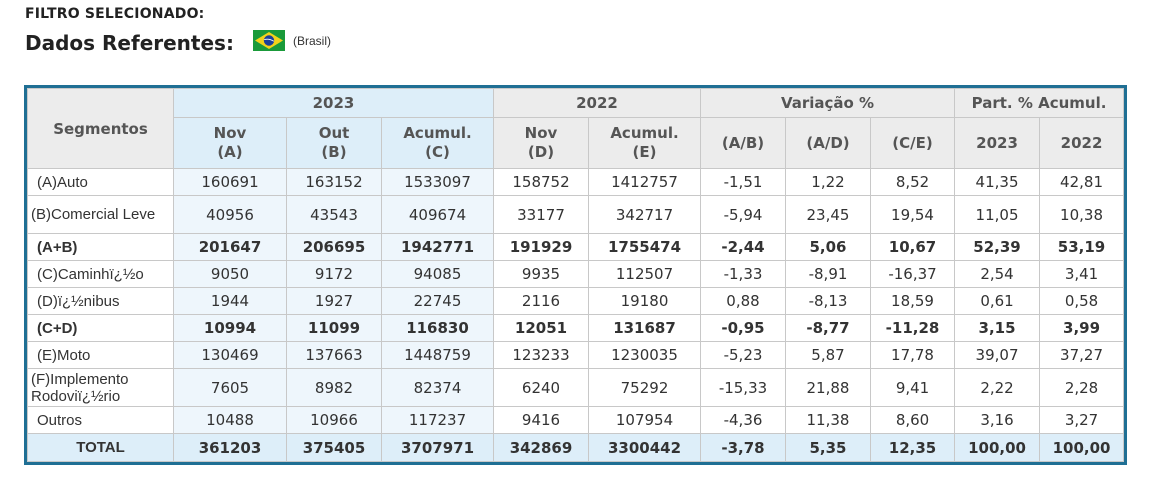 Image resolution: width=1171 pixels, height=490 pixels. What do you see at coordinates (743, 247) in the screenshot?
I see `table-cell: -2,44` at bounding box center [743, 247].